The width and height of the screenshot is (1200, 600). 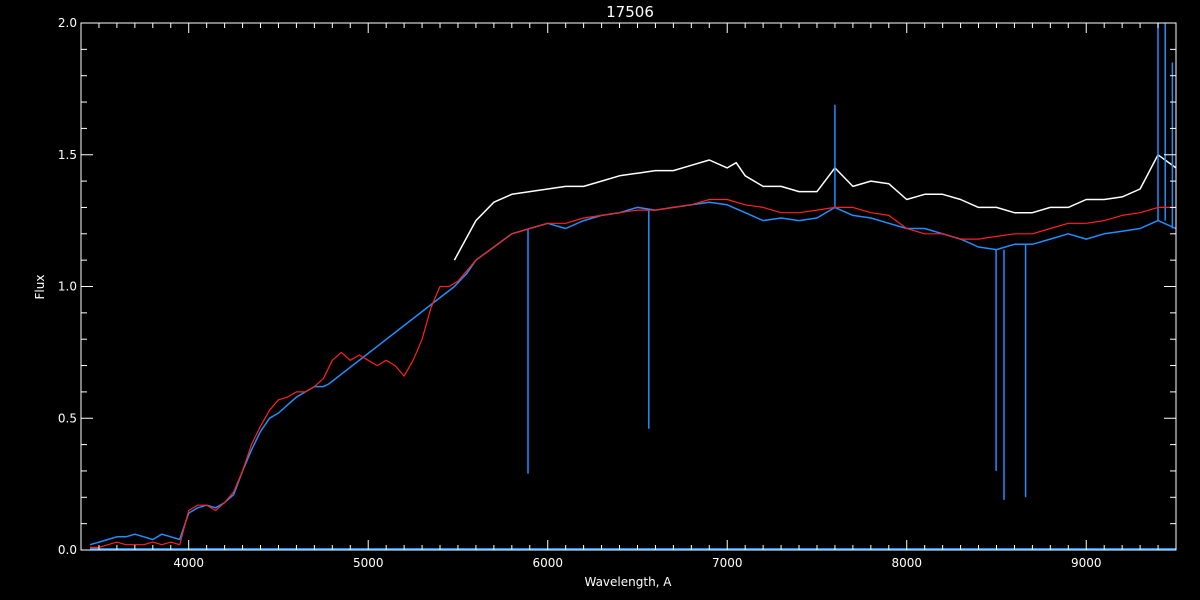 What do you see at coordinates (67, 550) in the screenshot?
I see `y-tick-label: 0.0` at bounding box center [67, 550].